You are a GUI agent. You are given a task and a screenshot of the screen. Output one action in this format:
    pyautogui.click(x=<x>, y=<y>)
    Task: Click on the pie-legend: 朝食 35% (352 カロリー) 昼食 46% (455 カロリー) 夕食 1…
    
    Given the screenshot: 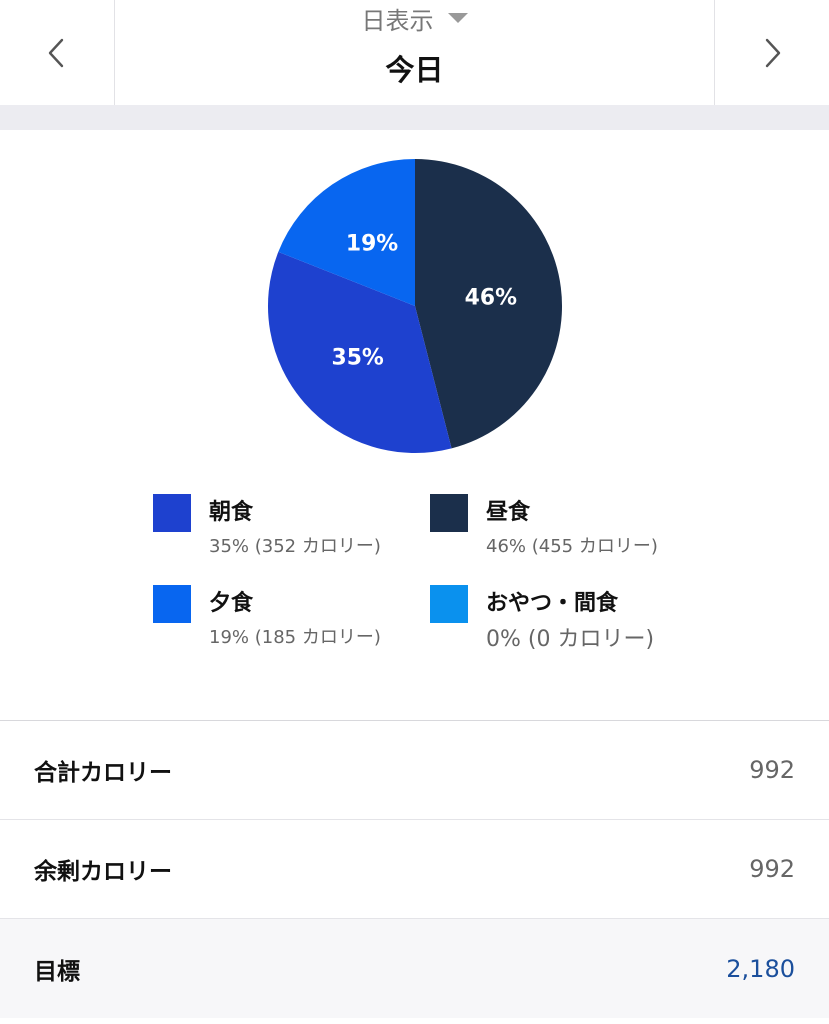 What is the action you would take?
    pyautogui.click(x=433, y=577)
    